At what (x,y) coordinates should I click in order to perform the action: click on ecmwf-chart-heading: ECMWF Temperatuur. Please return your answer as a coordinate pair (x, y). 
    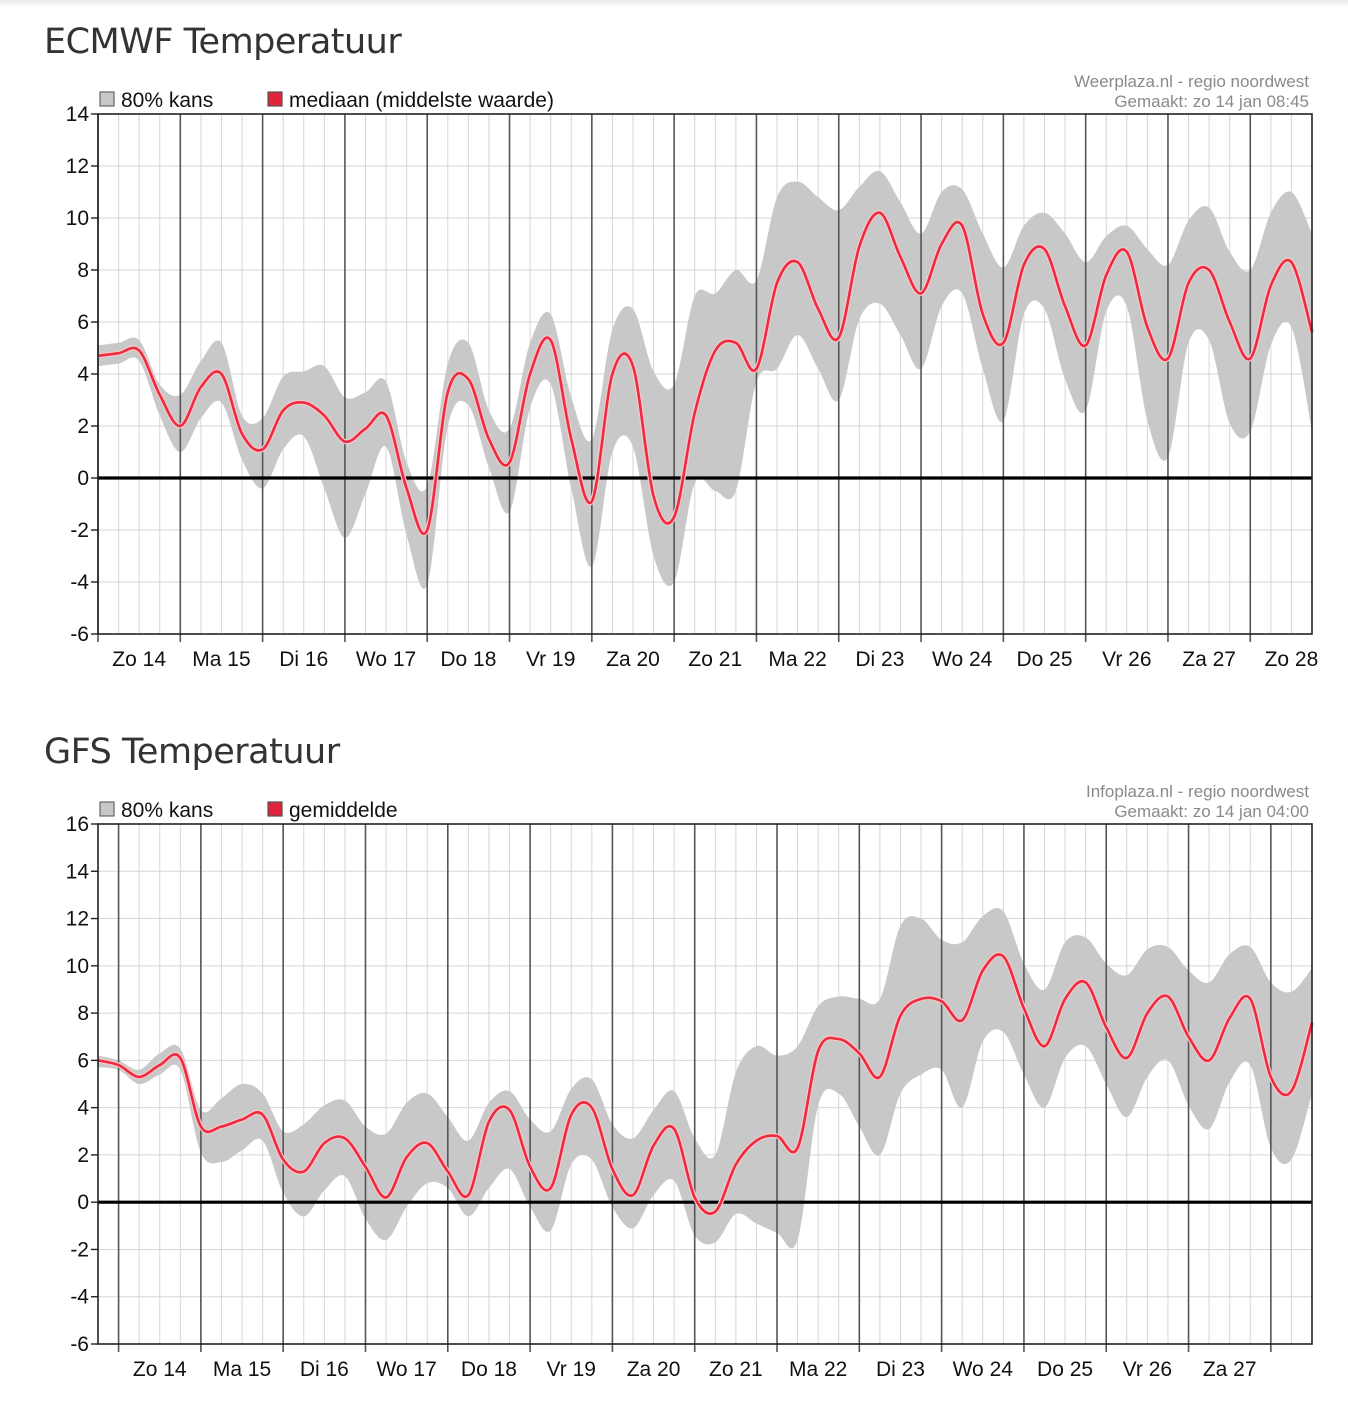
    Looking at the image, I should click on (223, 42).